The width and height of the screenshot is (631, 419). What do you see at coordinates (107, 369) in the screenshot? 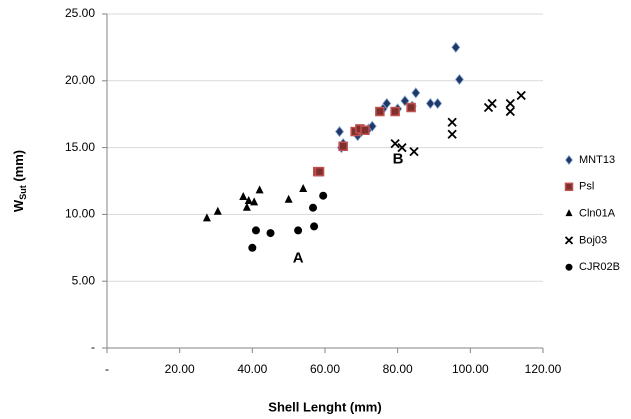
I see `x-tick-label: -` at bounding box center [107, 369].